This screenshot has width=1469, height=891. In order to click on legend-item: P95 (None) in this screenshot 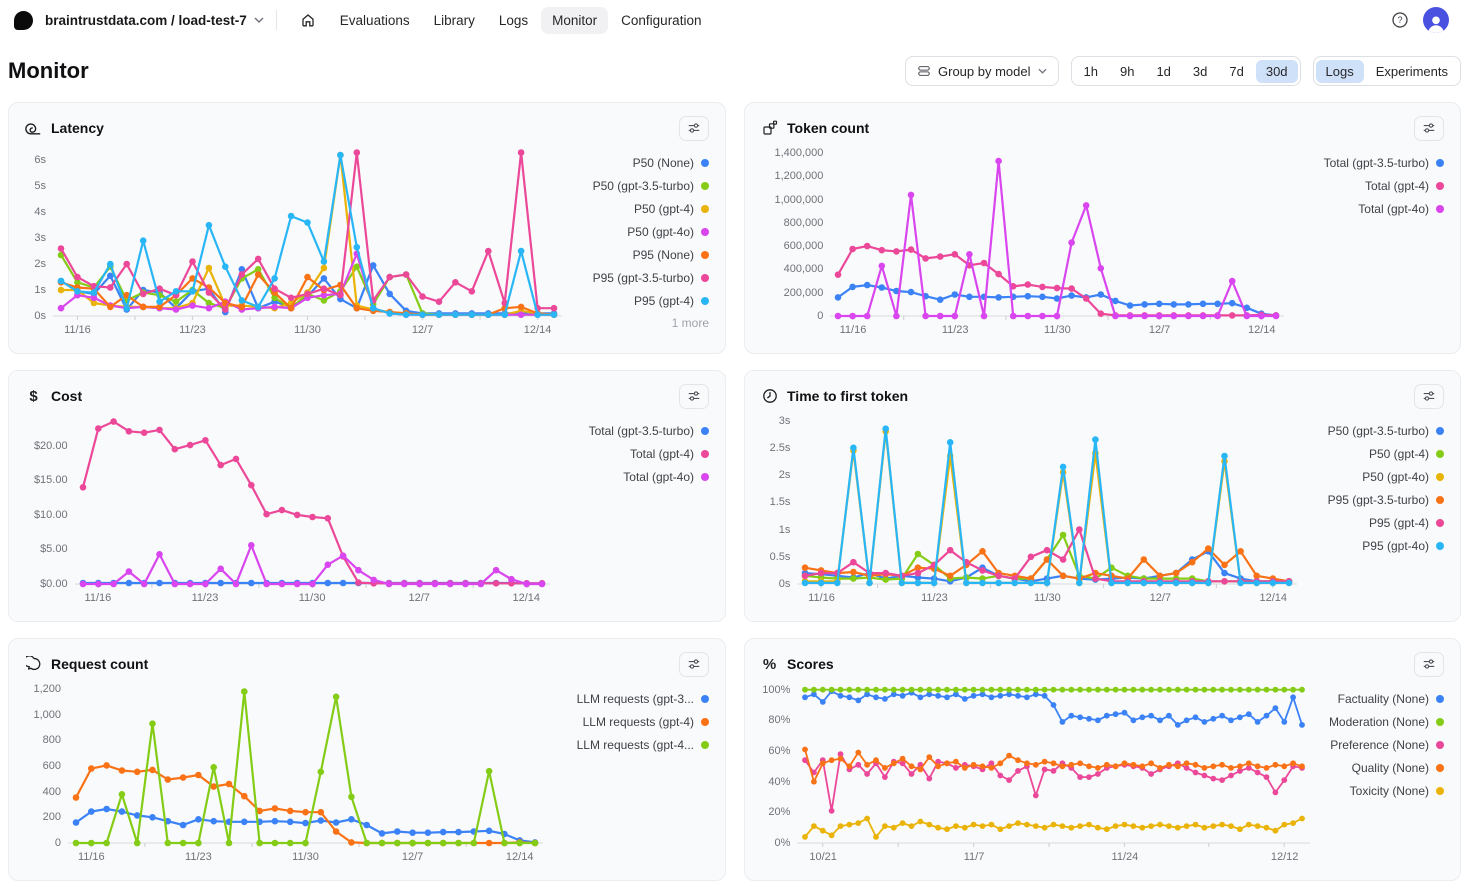, I will do `click(635, 254)`.